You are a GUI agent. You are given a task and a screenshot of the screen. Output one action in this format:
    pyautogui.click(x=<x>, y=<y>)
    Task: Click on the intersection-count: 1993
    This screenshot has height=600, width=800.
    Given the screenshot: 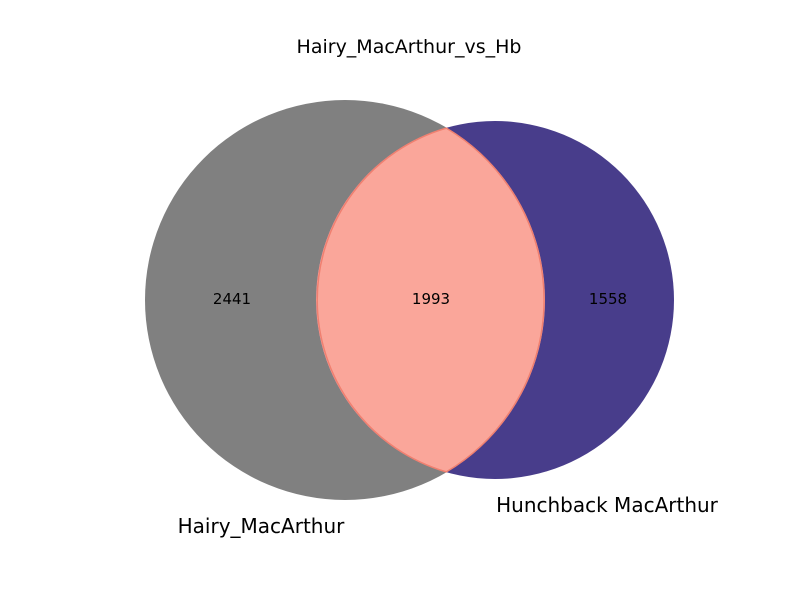 What is the action you would take?
    pyautogui.click(x=431, y=299)
    